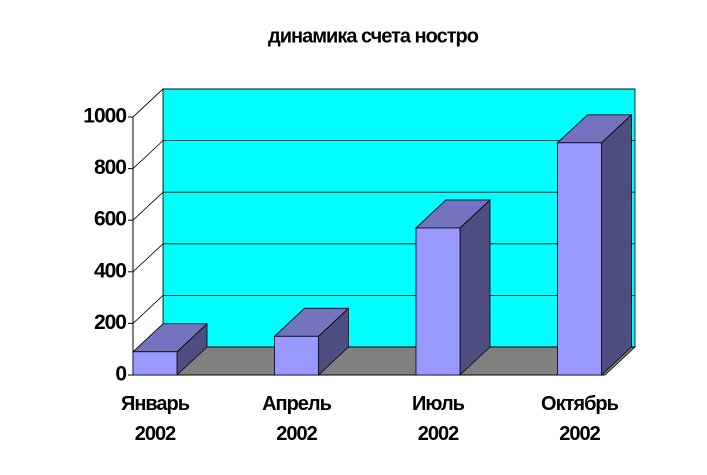  What do you see at coordinates (297, 419) in the screenshot?
I see `x-tick-label: Апрель 2002` at bounding box center [297, 419].